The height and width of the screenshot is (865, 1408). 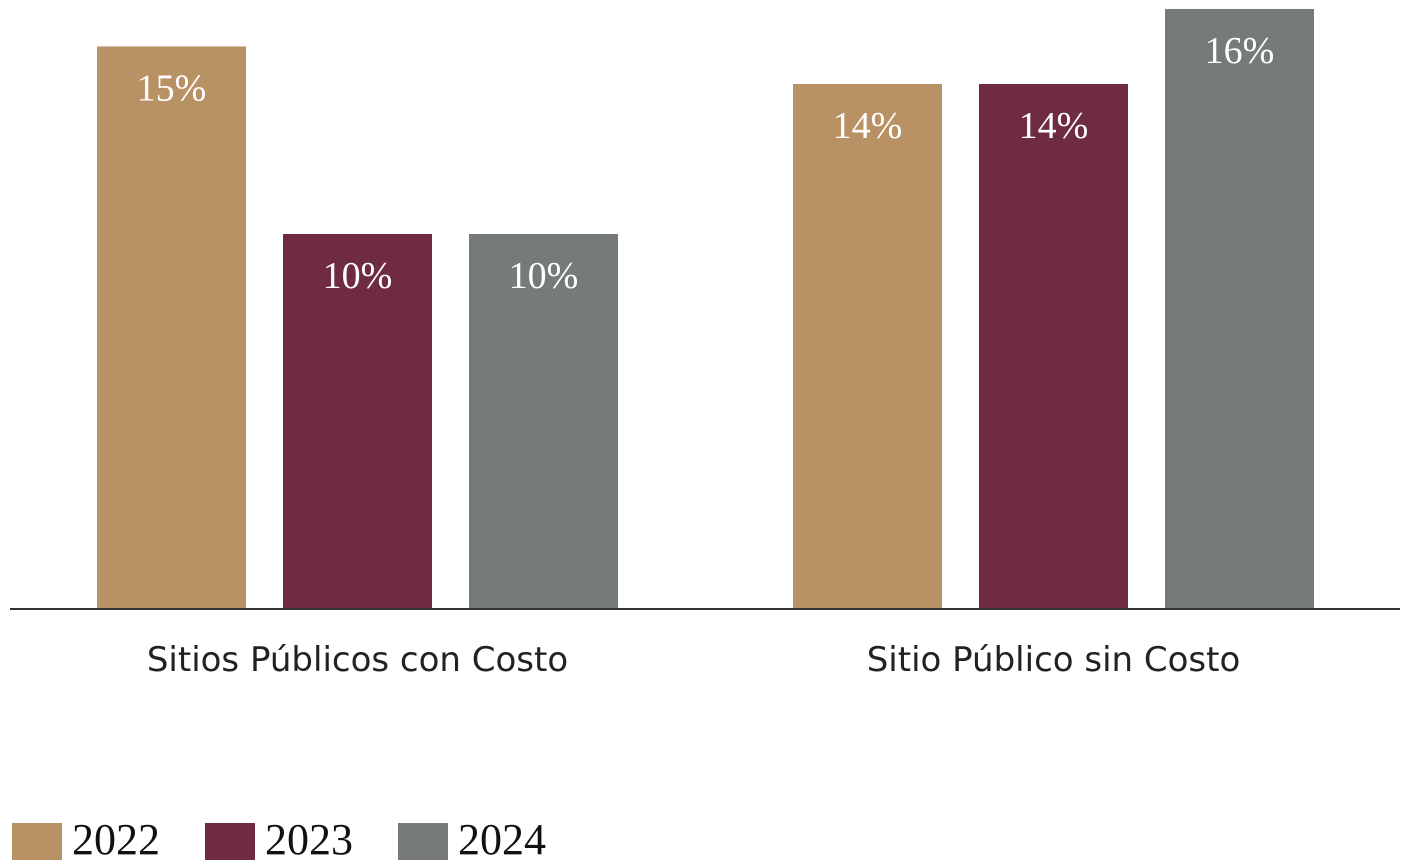 I want to click on legend-label: 2022, so click(x=116, y=839).